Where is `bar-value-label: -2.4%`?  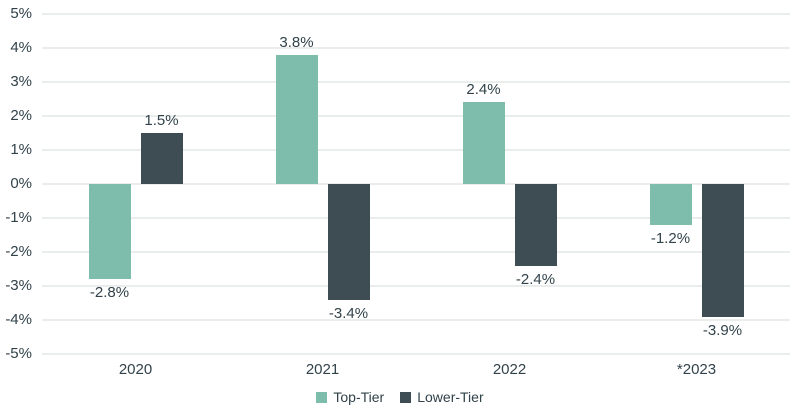
bar-value-label: -2.4% is located at coordinates (535, 279).